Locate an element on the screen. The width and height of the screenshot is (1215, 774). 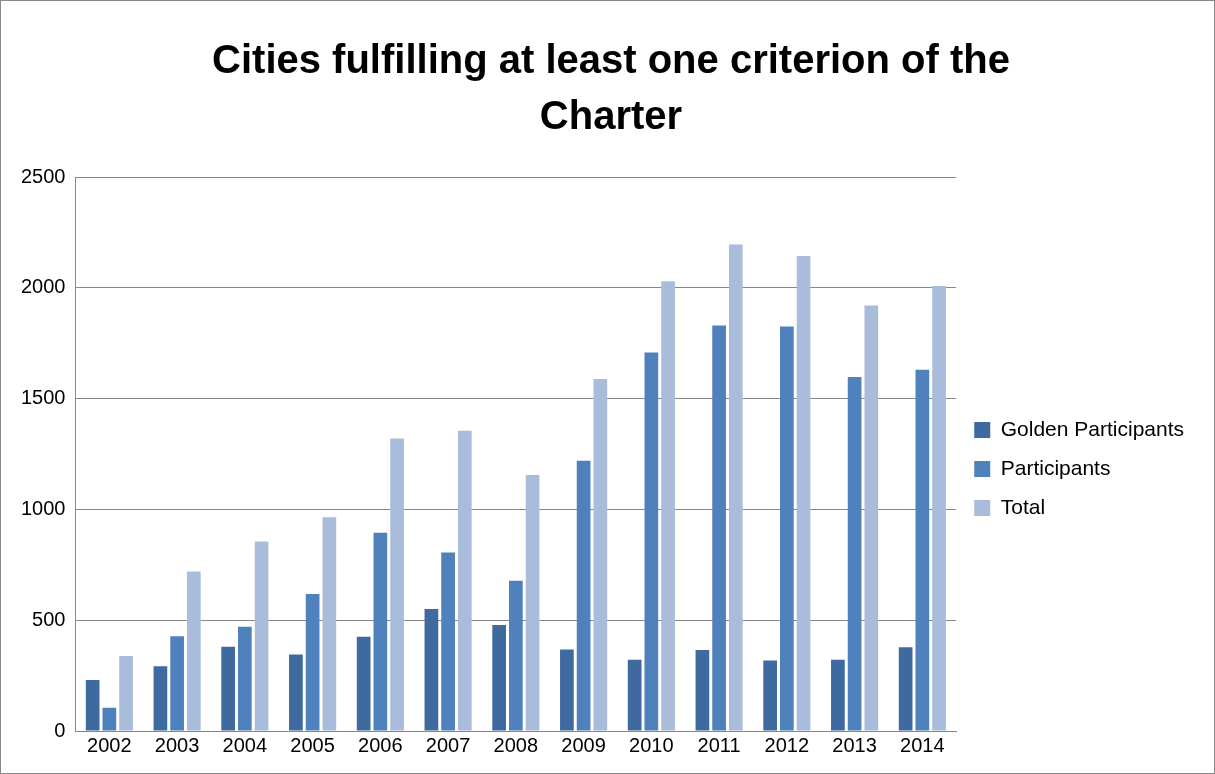
x-tick-label: 2003 is located at coordinates (177, 744).